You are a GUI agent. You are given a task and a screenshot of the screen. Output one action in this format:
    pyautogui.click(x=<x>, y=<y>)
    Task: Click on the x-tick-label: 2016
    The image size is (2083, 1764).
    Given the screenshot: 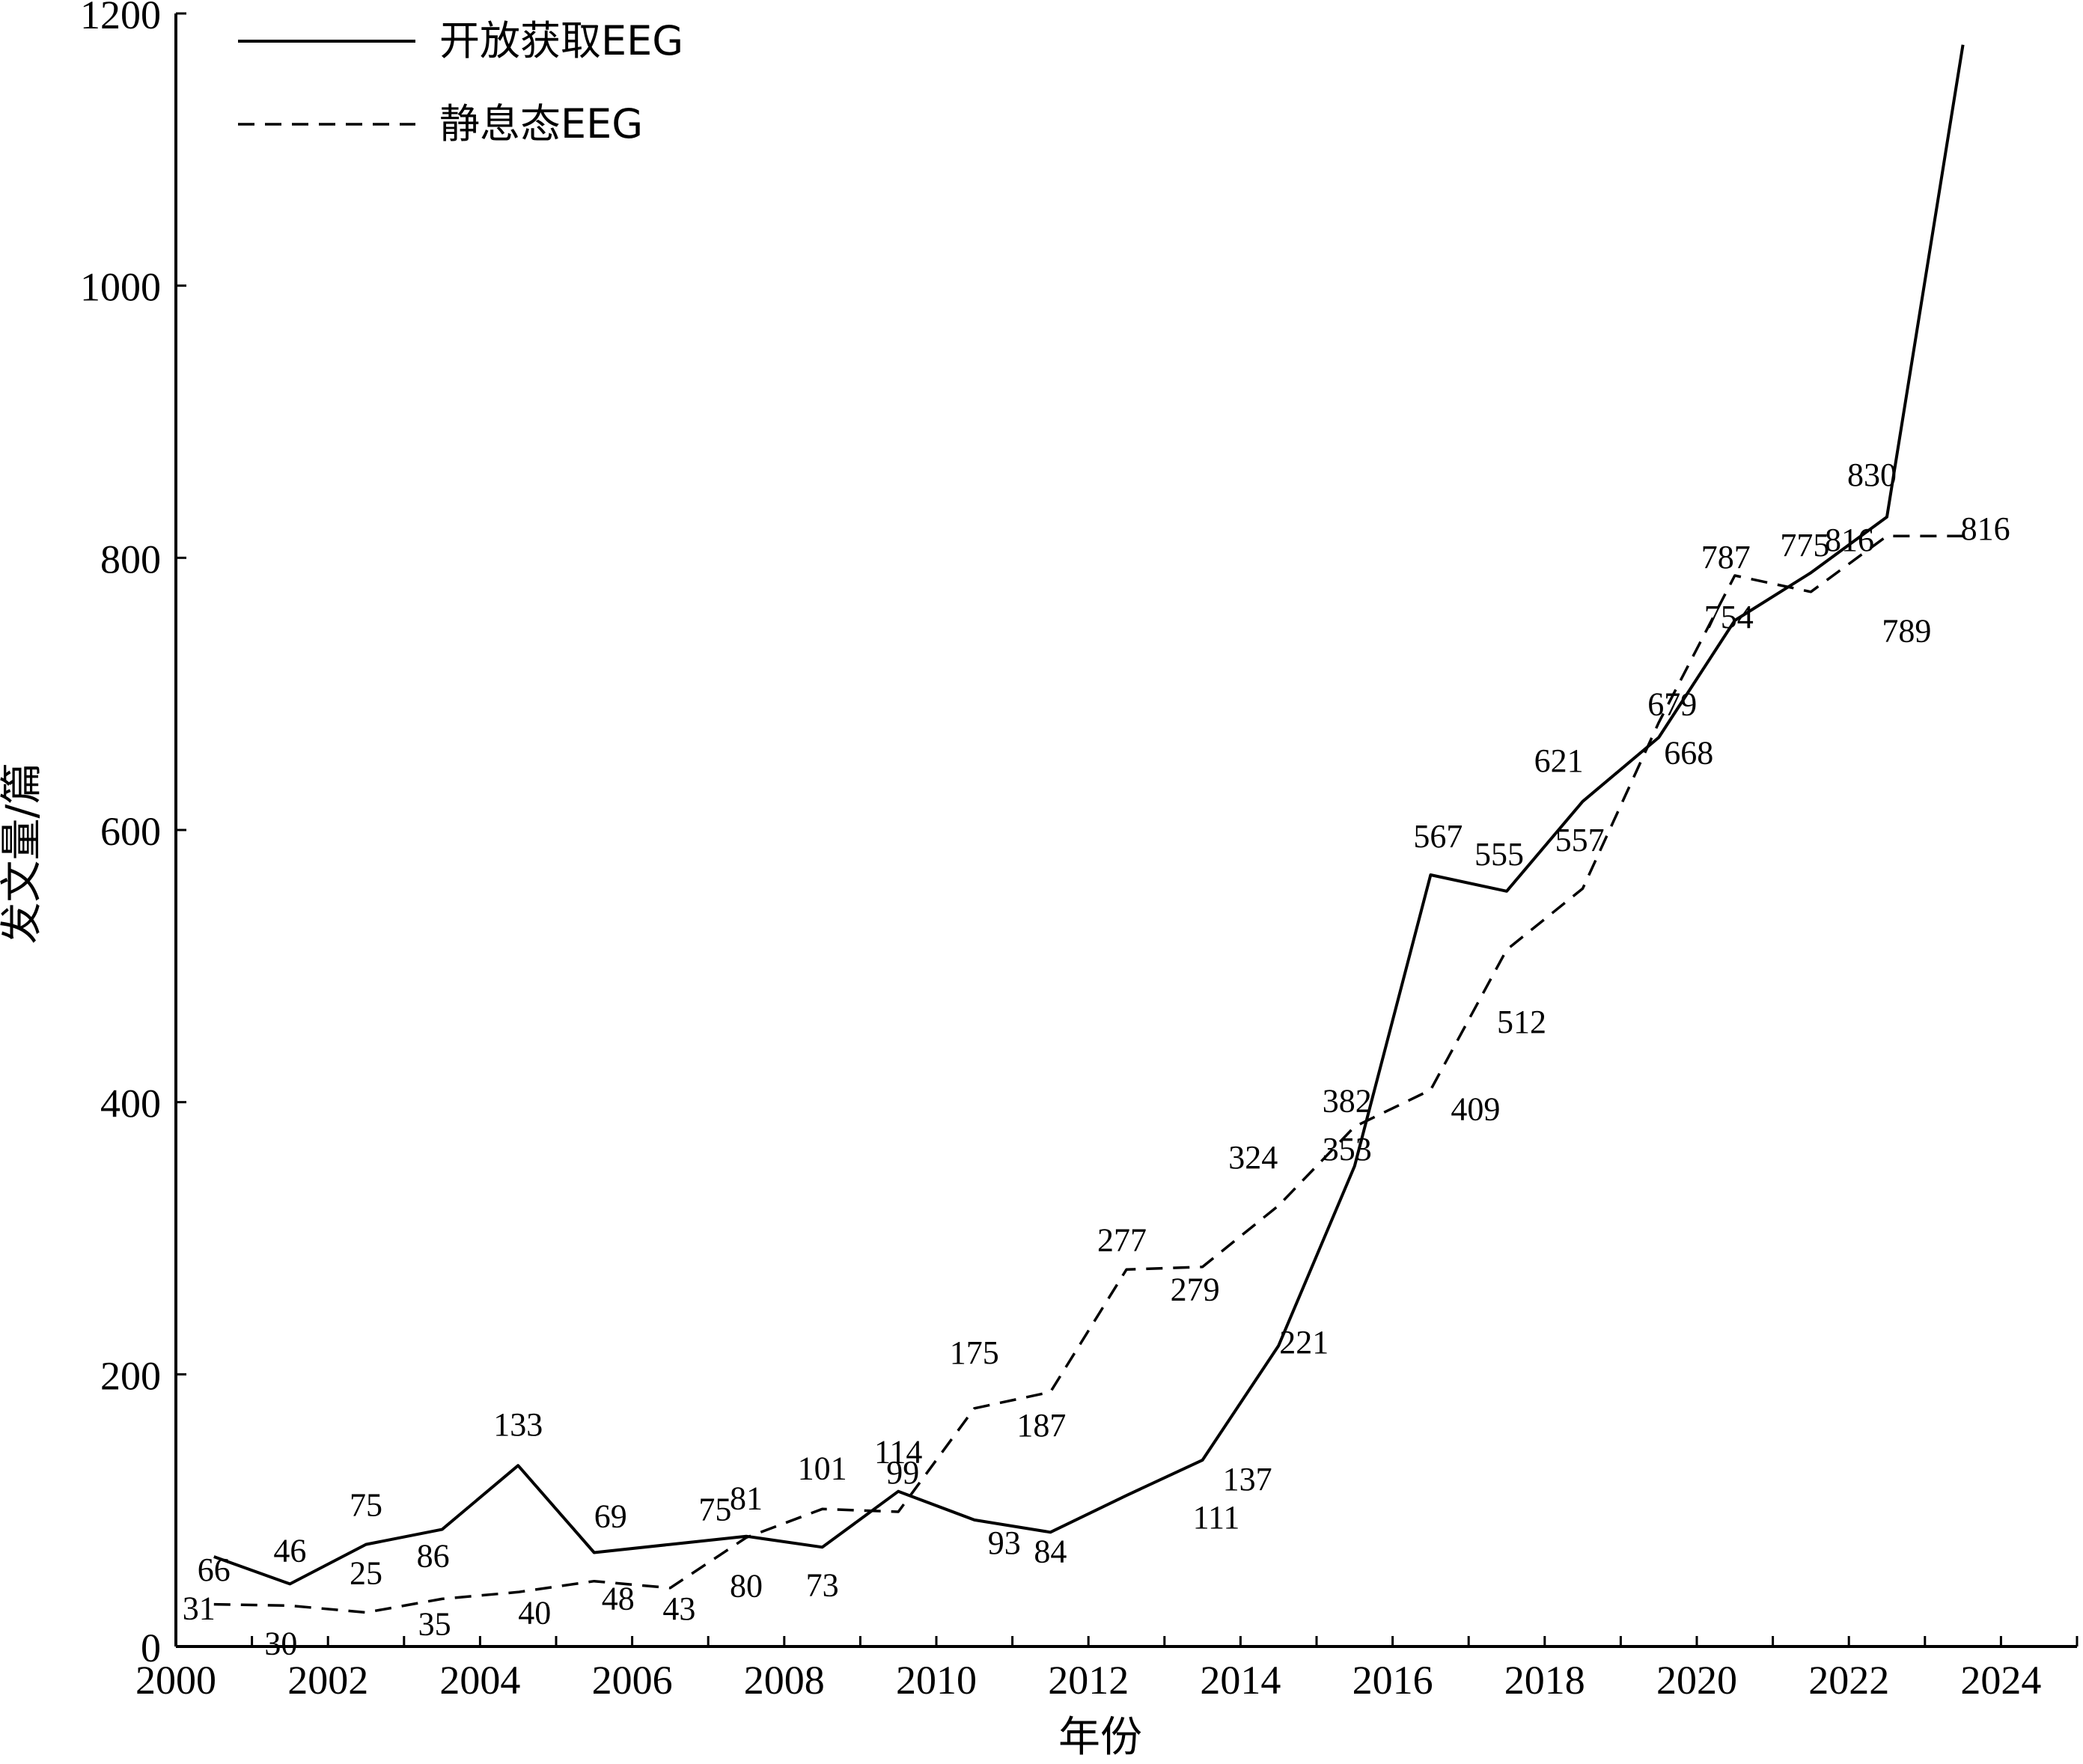 What is the action you would take?
    pyautogui.click(x=1392, y=1681)
    